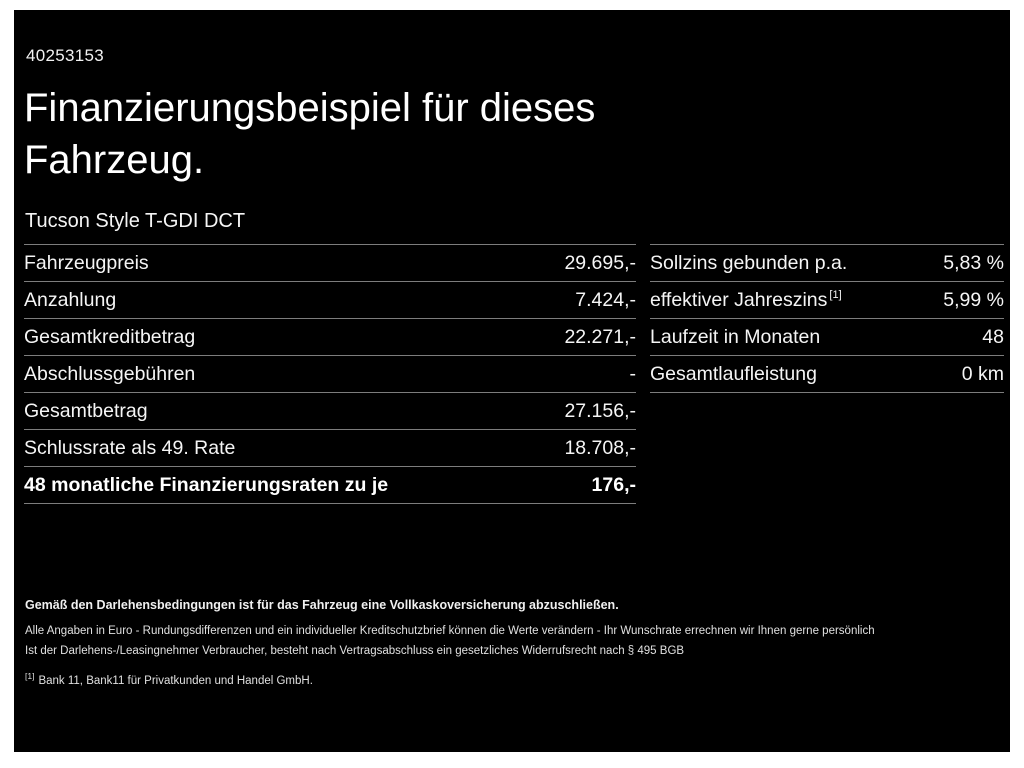 The image size is (1024, 768). I want to click on row-label: Sollzins gebunden p.a., so click(749, 262).